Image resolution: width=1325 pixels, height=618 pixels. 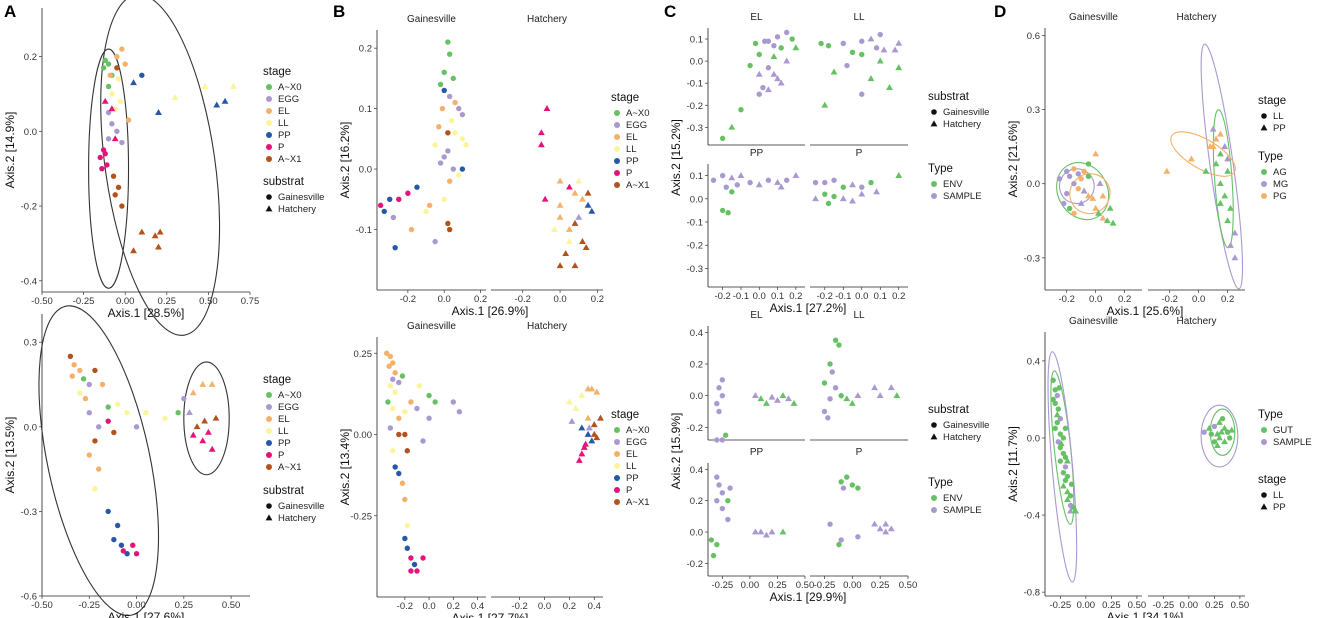 I want to click on legend-item-label: SAMPLE, so click(x=1292, y=442).